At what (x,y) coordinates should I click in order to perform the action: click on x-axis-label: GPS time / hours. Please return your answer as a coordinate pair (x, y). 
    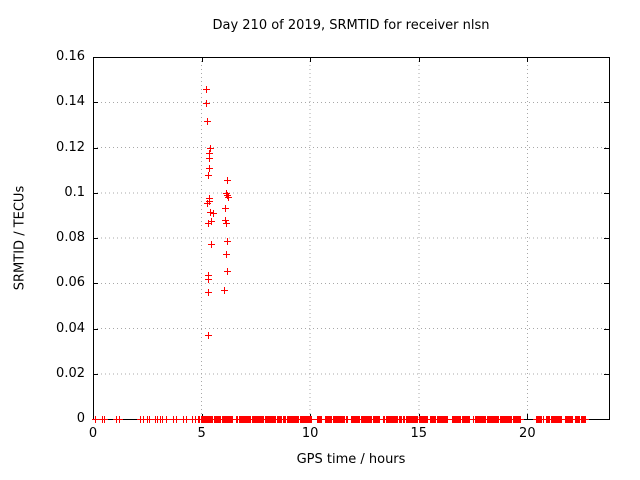
    Looking at the image, I should click on (351, 459).